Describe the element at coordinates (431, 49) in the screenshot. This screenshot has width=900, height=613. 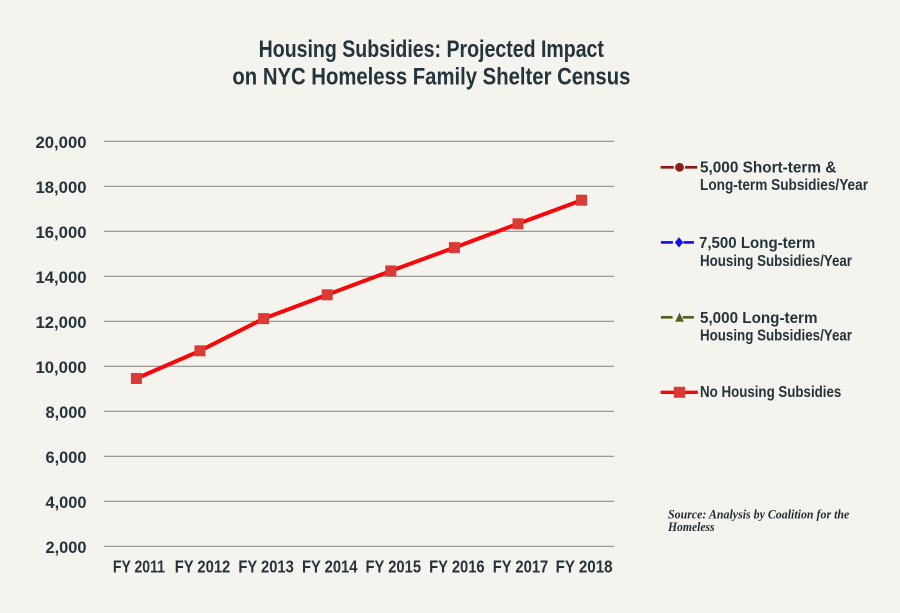
I see `svg-text:Housing Subsidies: Projected I: Housing Subsidies: Projected Impact` at that location.